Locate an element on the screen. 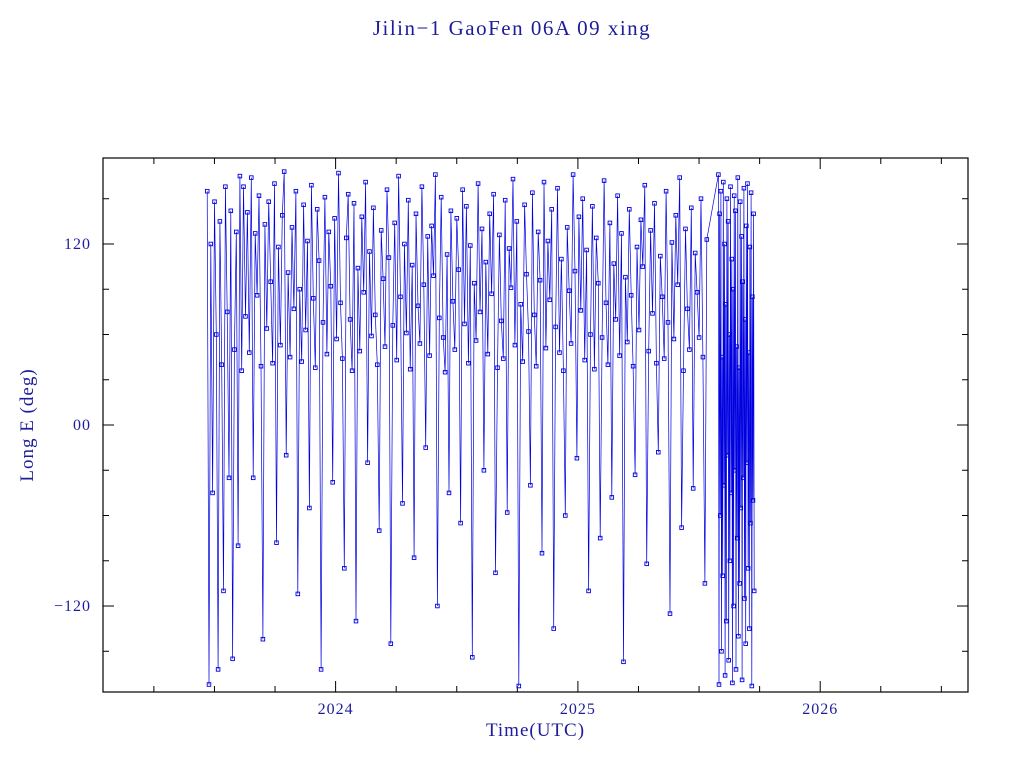  x-tick-label: 2024 is located at coordinates (336, 709).